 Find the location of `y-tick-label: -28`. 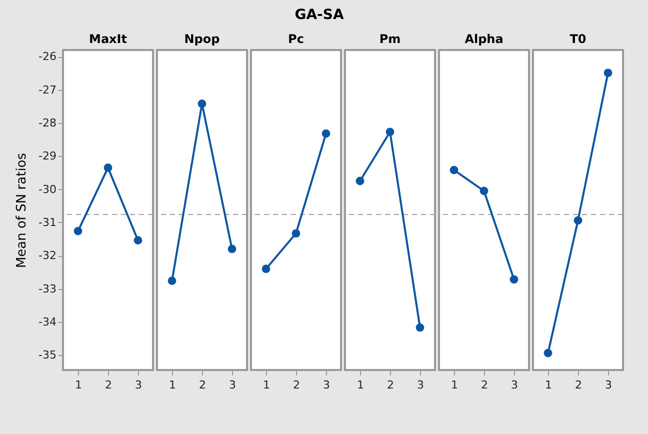

y-tick-label: -28 is located at coordinates (47, 123).